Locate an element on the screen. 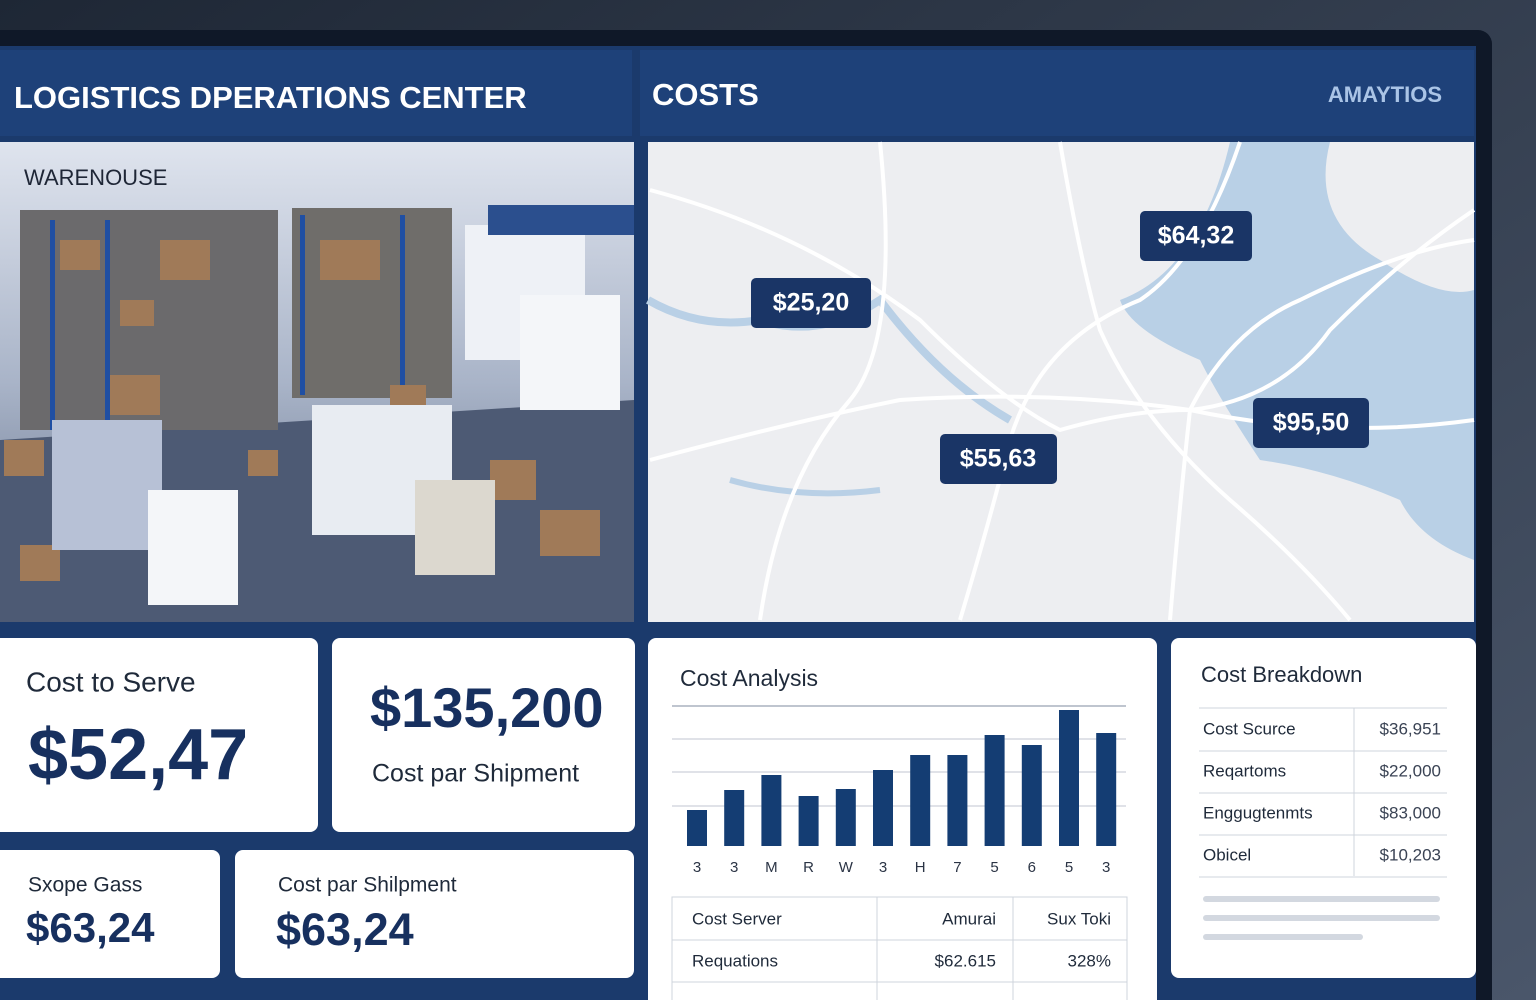 Image resolution: width=1536 pixels, height=1000 pixels. pin-label: $25,20 is located at coordinates (811, 303).